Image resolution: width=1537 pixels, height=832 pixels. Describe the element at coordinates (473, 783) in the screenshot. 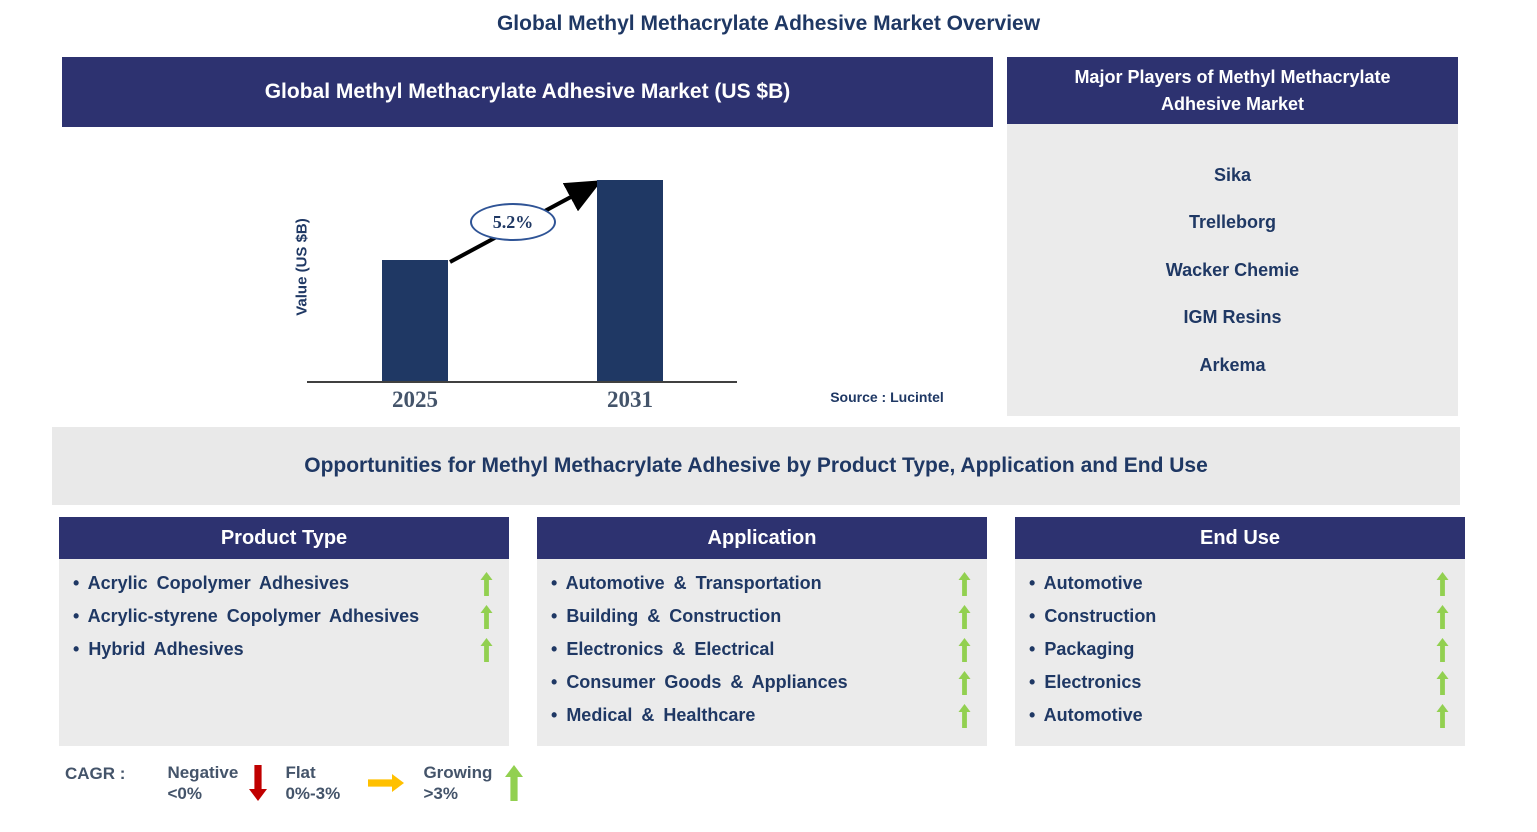

I see `legend-growing: Growing >3%` at that location.